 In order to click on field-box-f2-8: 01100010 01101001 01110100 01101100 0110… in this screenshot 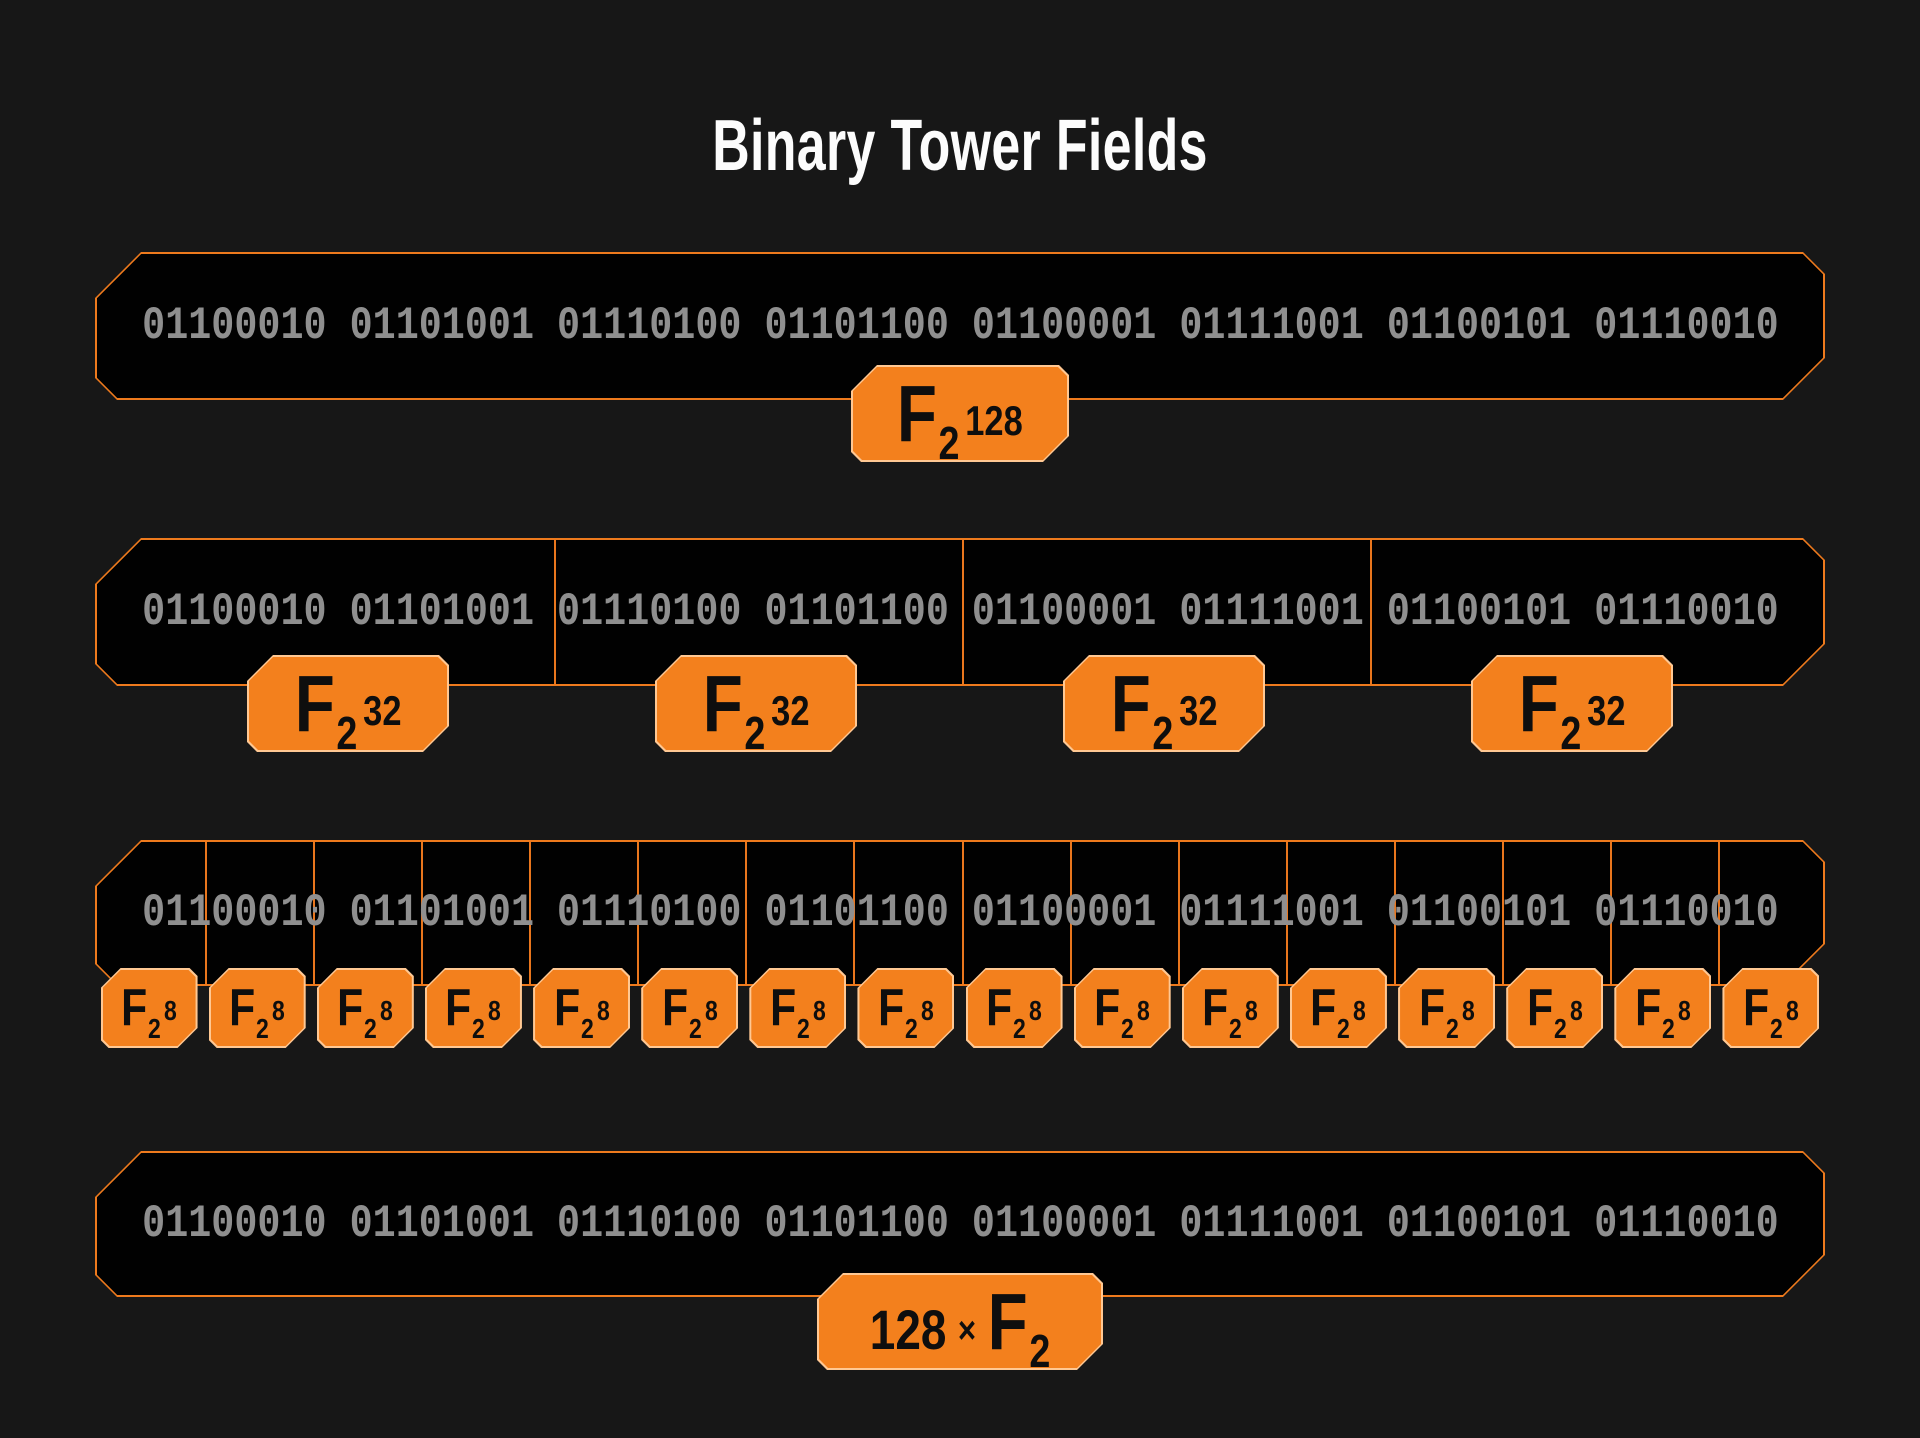, I will do `click(960, 913)`.